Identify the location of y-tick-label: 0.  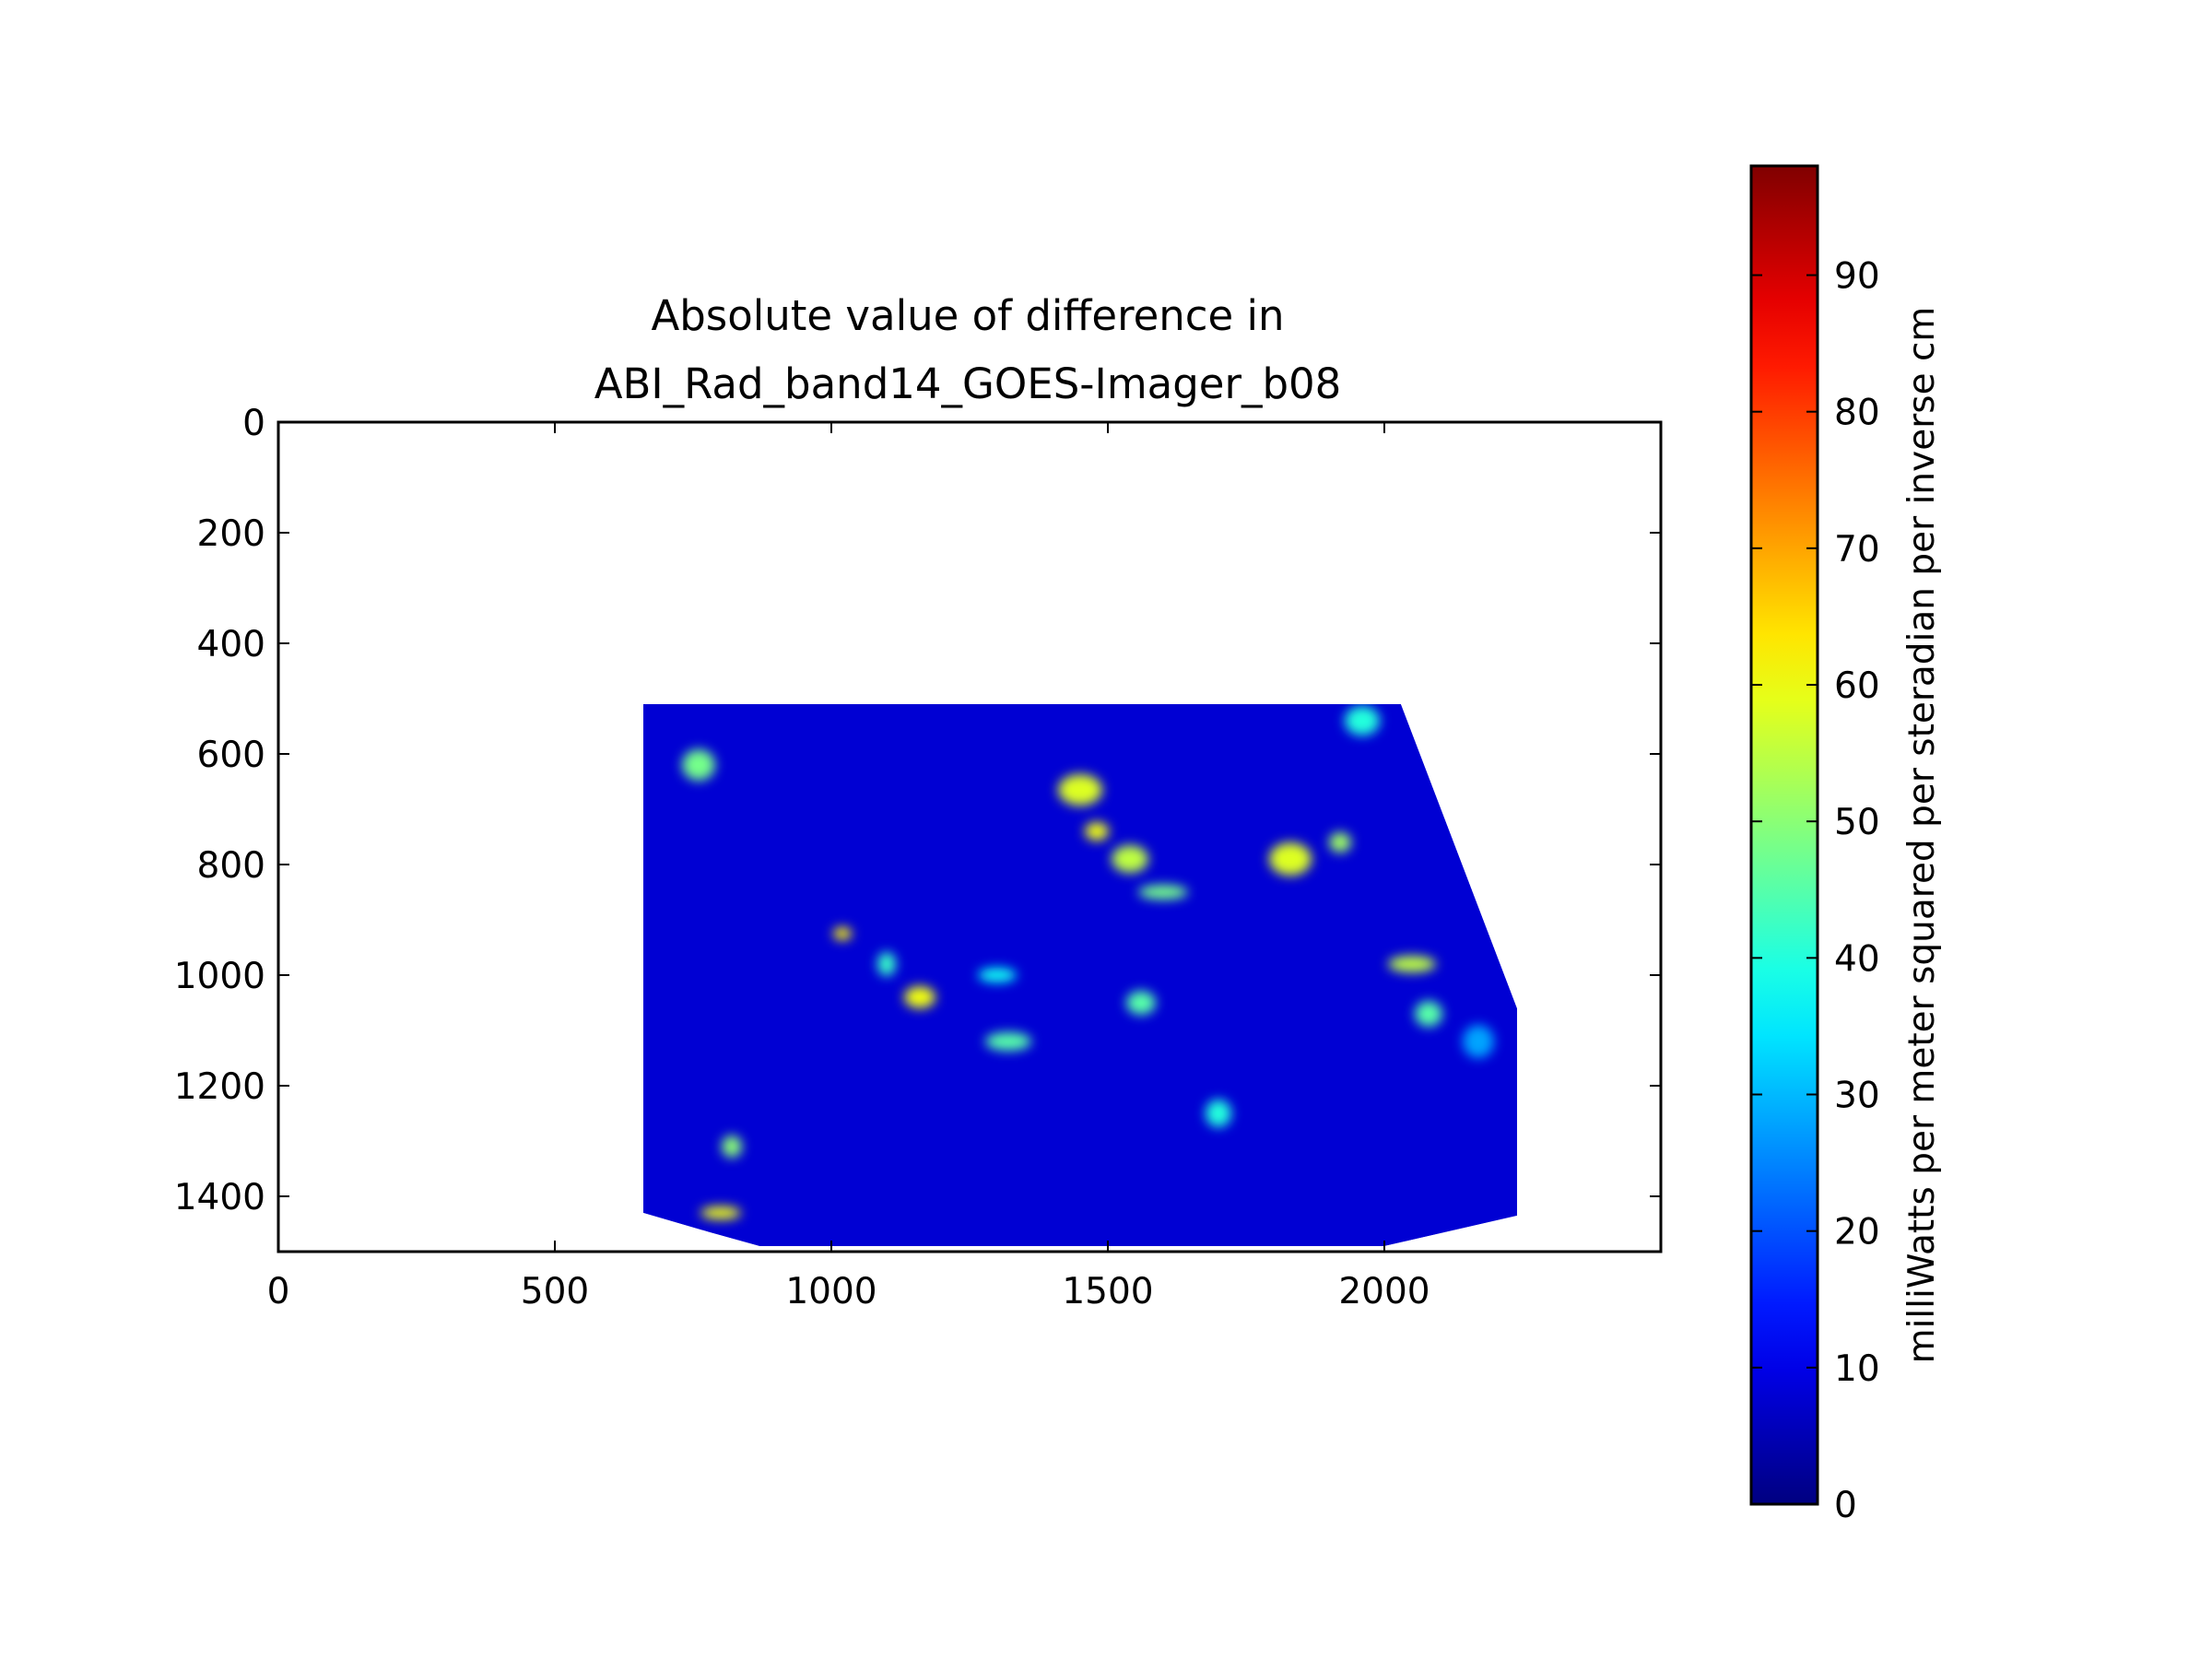
(253, 423).